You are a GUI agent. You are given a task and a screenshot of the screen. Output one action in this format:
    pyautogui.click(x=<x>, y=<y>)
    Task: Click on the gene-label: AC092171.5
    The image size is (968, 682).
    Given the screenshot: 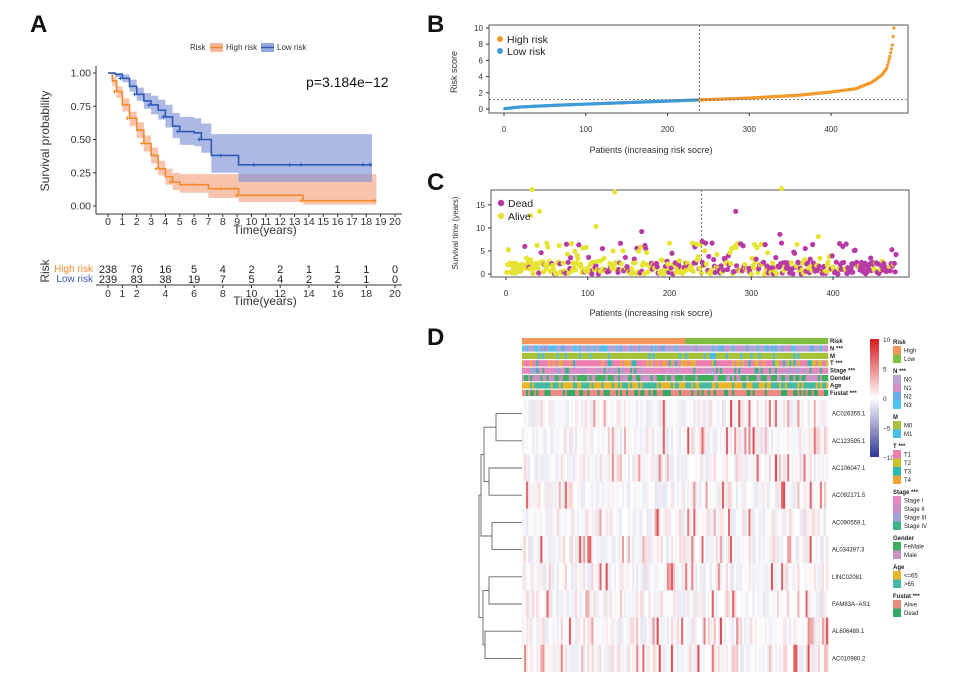 What is the action you would take?
    pyautogui.click(x=849, y=496)
    